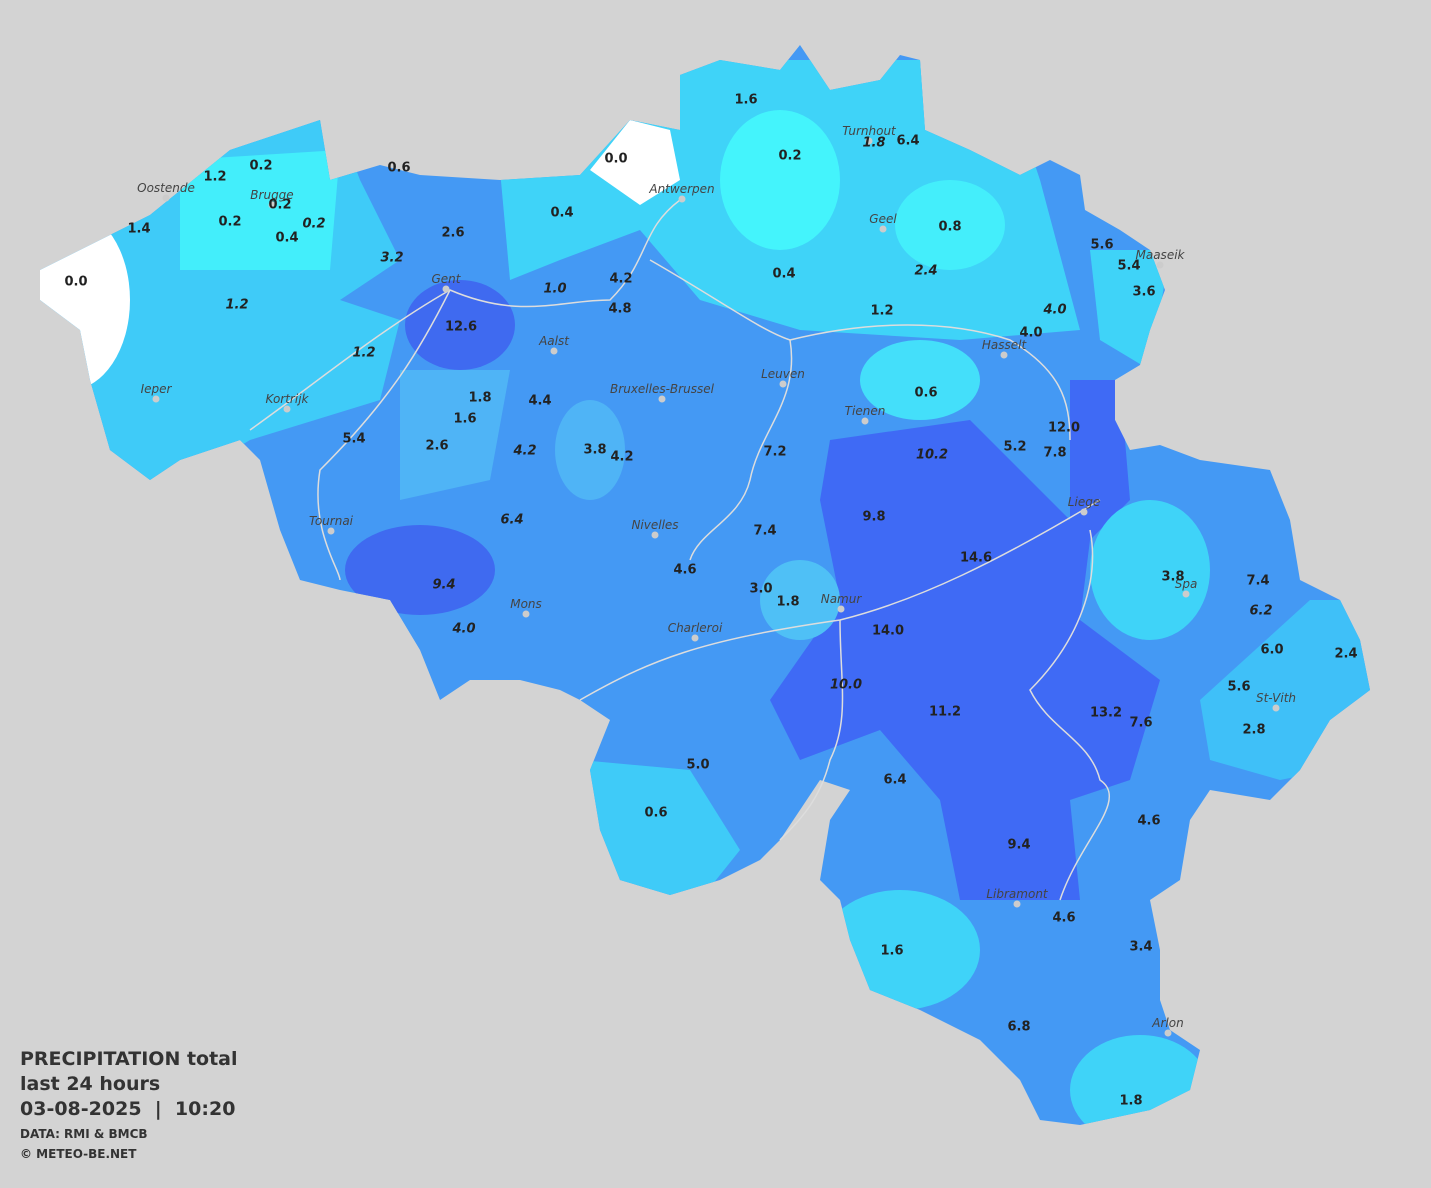 The width and height of the screenshot is (1431, 1188). What do you see at coordinates (1130, 1101) in the screenshot?
I see `station-value: 1.8` at bounding box center [1130, 1101].